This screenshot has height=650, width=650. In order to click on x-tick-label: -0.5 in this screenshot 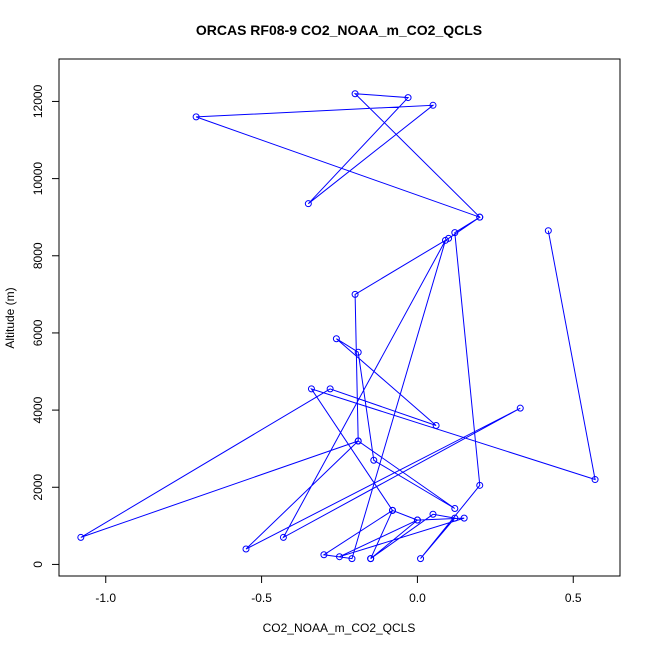, I will do `click(261, 598)`.